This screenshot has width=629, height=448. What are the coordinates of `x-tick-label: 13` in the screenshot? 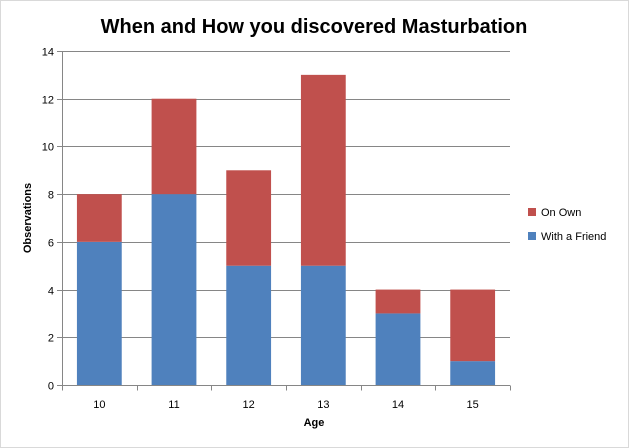 It's located at (323, 405).